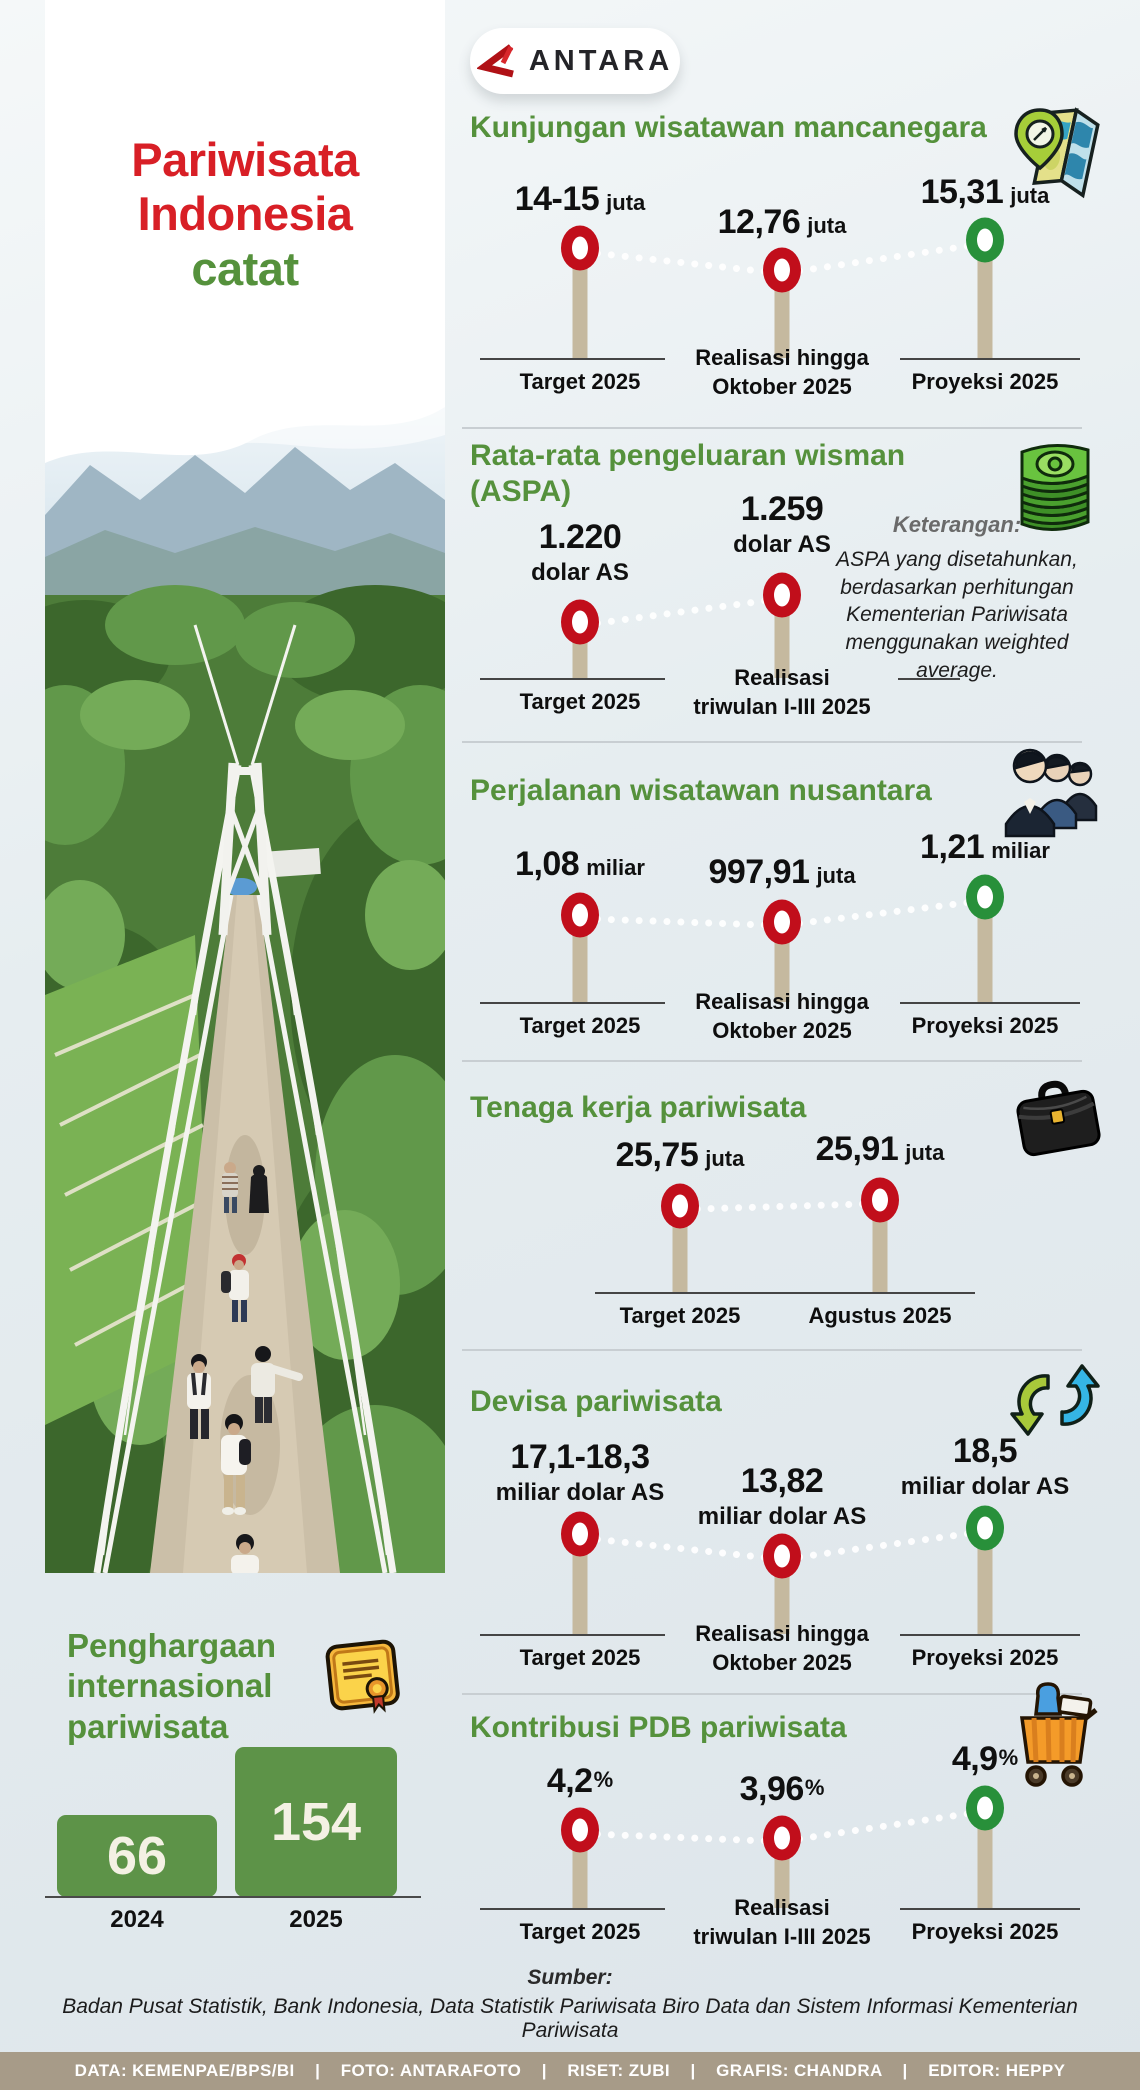 The height and width of the screenshot is (2090, 1140). Describe the element at coordinates (580, 552) in the screenshot. I see `data-value: 1.220 dolar AS` at that location.